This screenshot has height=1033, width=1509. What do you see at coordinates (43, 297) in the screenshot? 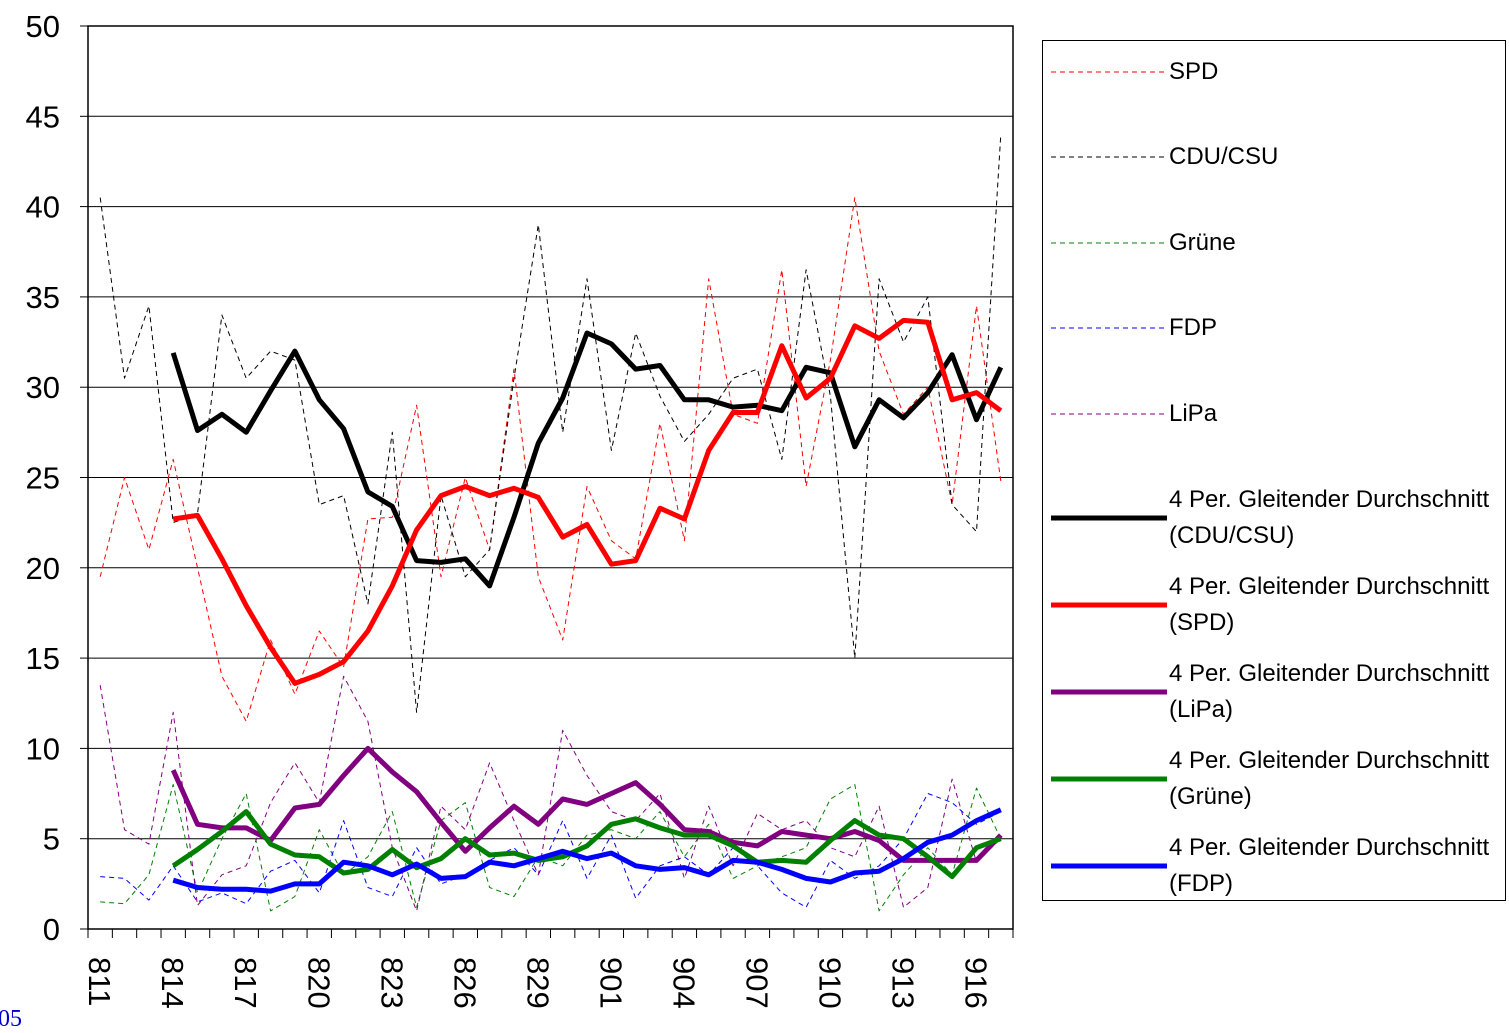
I see `y-tick-label: 35` at bounding box center [43, 297].